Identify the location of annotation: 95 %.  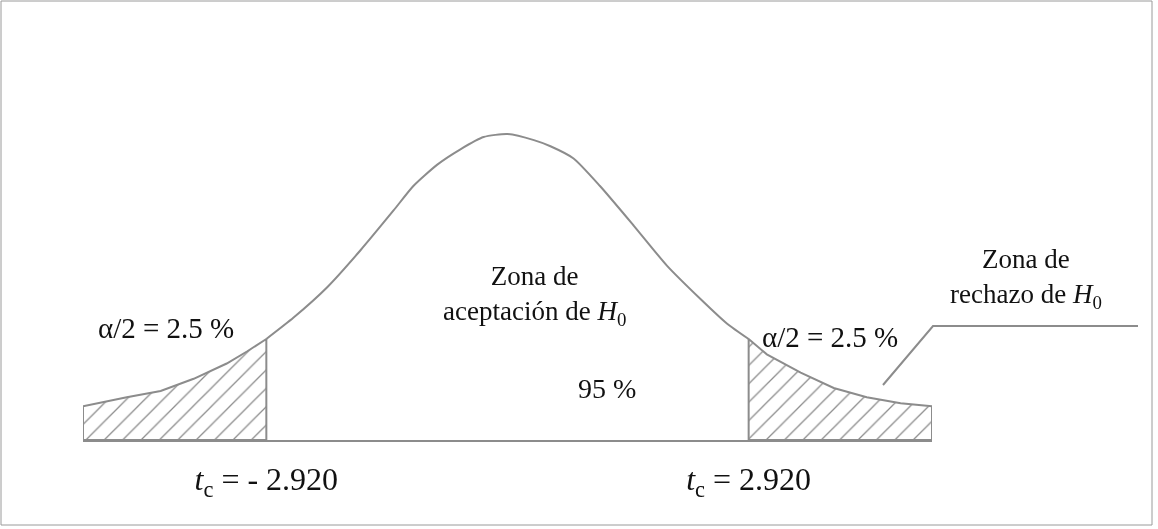
(607, 388).